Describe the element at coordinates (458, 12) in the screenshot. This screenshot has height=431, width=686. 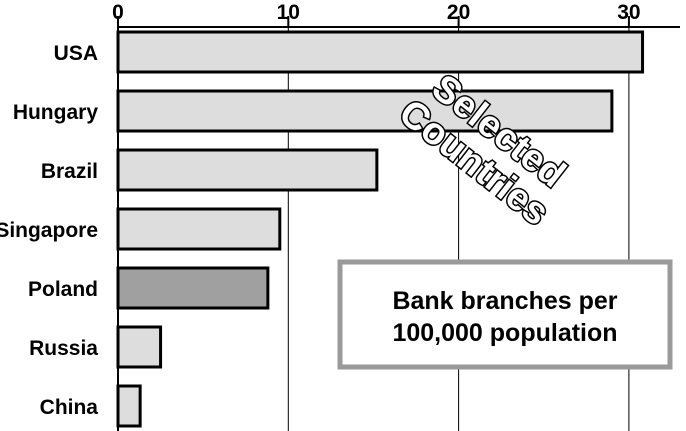
I see `x-tick-label: 20` at that location.